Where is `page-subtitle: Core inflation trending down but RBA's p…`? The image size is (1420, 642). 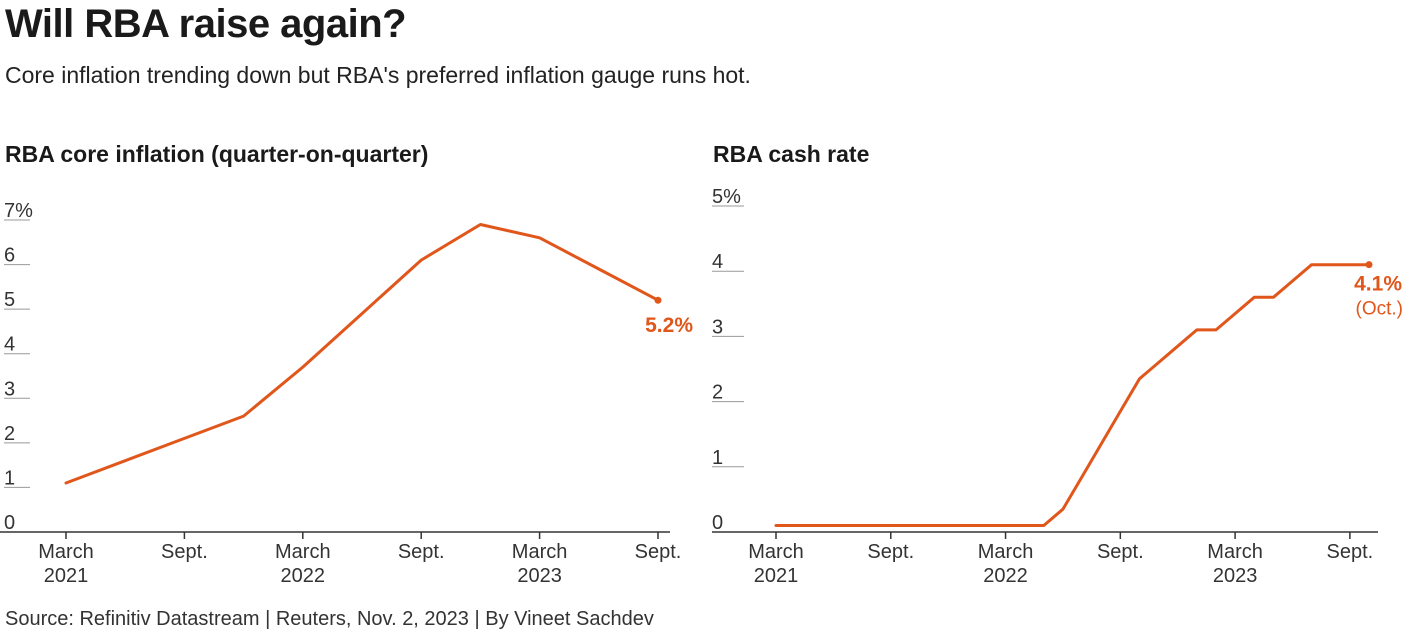
page-subtitle: Core inflation trending down but RBA's p… is located at coordinates (378, 75).